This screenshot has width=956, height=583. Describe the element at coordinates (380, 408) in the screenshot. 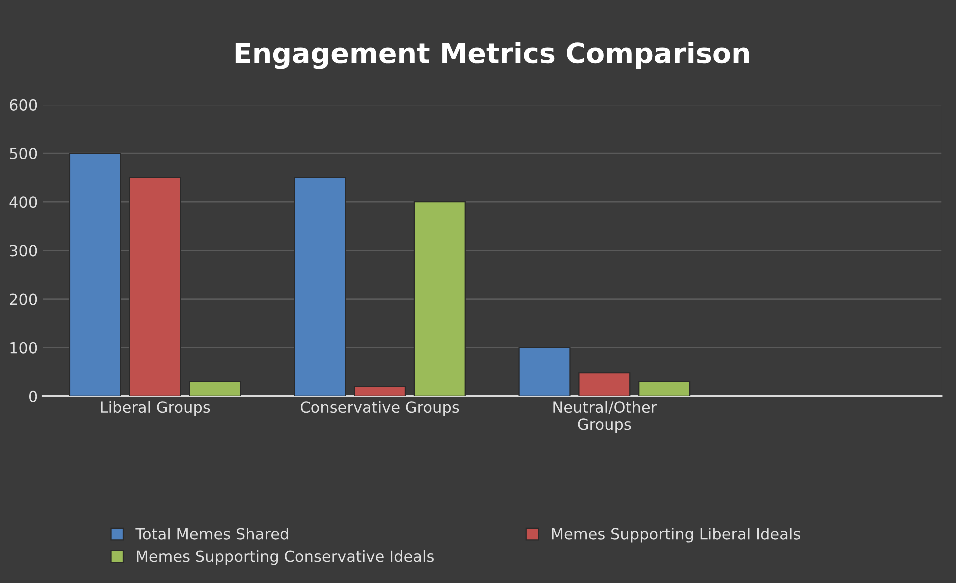

I see `x-tick-label: Conservative Groups` at that location.